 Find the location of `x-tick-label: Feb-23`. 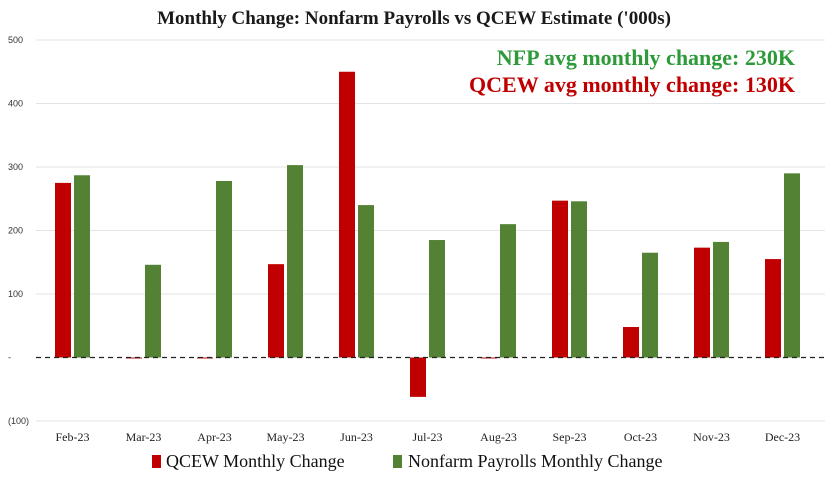

x-tick-label: Feb-23 is located at coordinates (73, 437).